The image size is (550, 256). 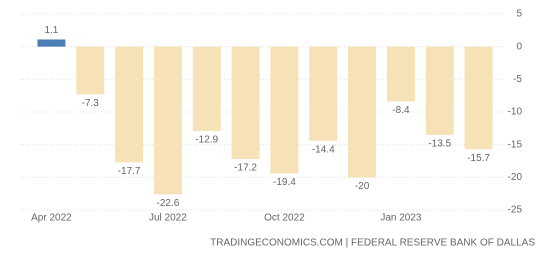 What do you see at coordinates (401, 110) in the screenshot?
I see `data-label: -8.4` at bounding box center [401, 110].